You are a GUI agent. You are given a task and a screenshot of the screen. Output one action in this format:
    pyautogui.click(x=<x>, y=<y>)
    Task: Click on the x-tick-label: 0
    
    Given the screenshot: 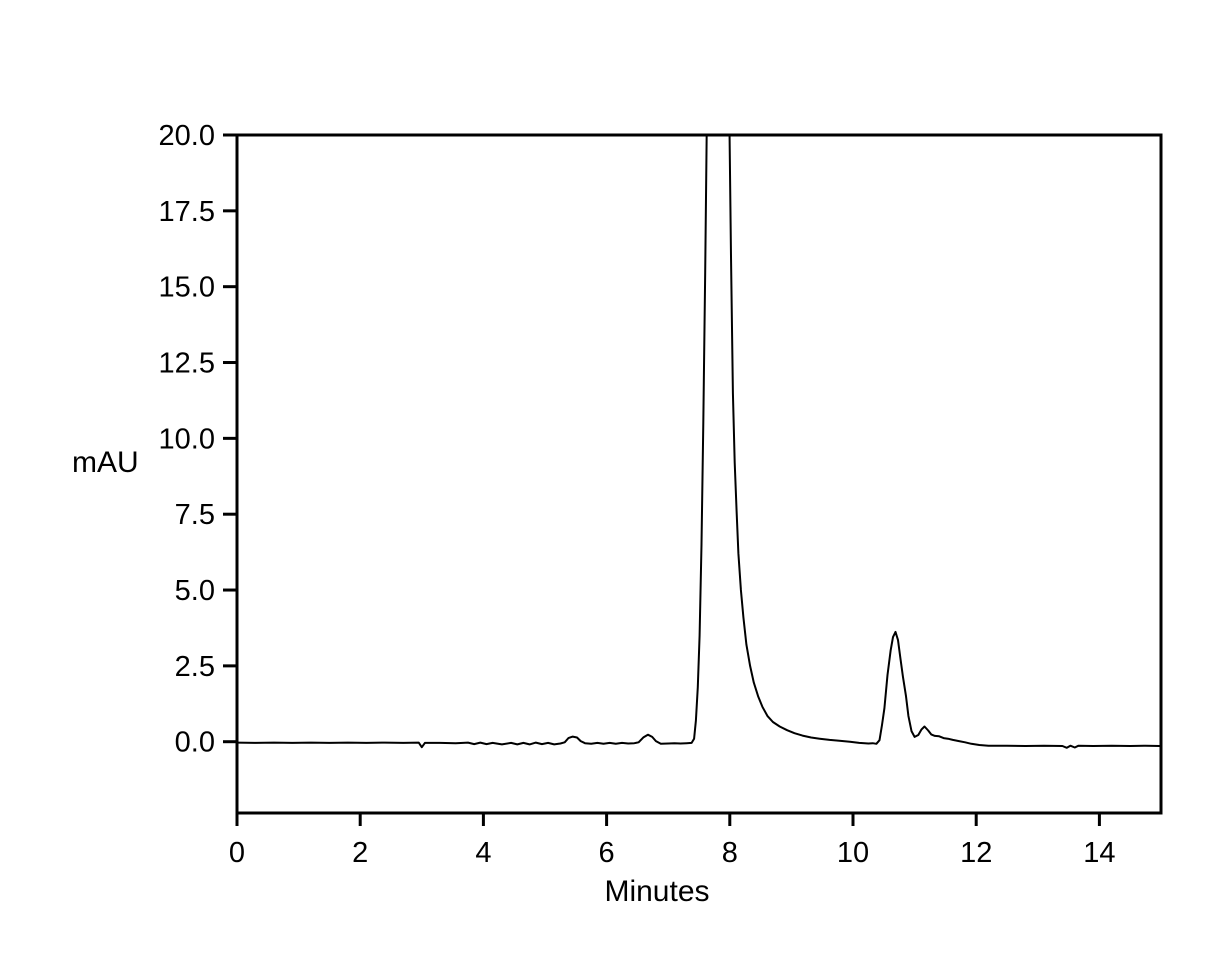 What is the action you would take?
    pyautogui.click(x=237, y=853)
    